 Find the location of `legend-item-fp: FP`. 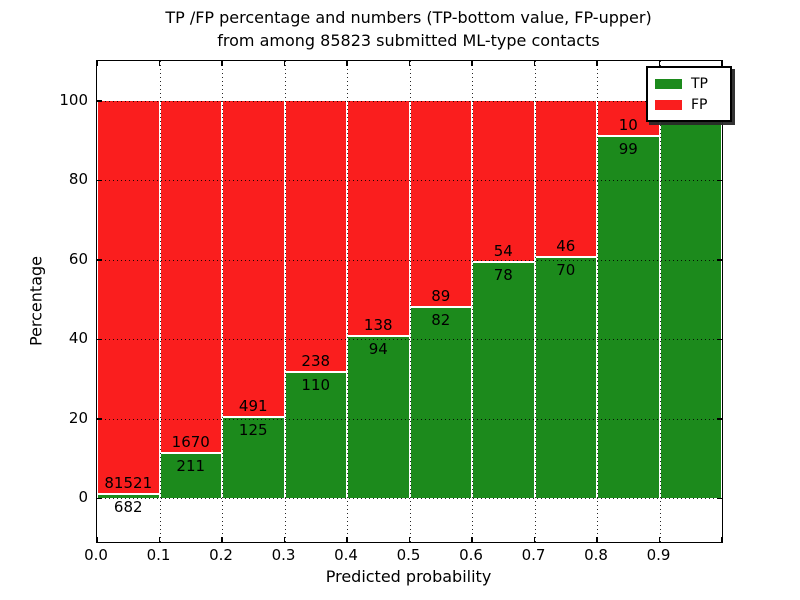

legend-item-fp: FP is located at coordinates (689, 104).